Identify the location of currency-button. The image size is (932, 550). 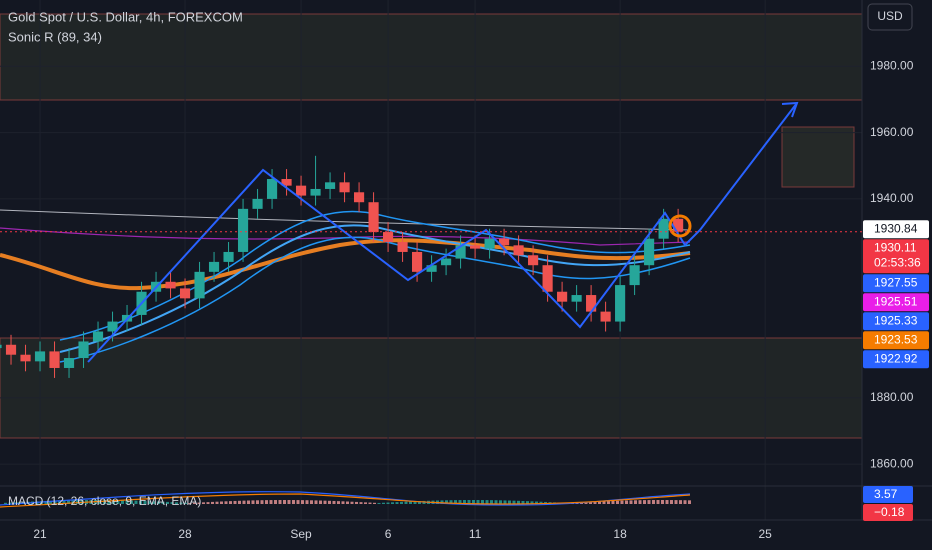
(890, 17).